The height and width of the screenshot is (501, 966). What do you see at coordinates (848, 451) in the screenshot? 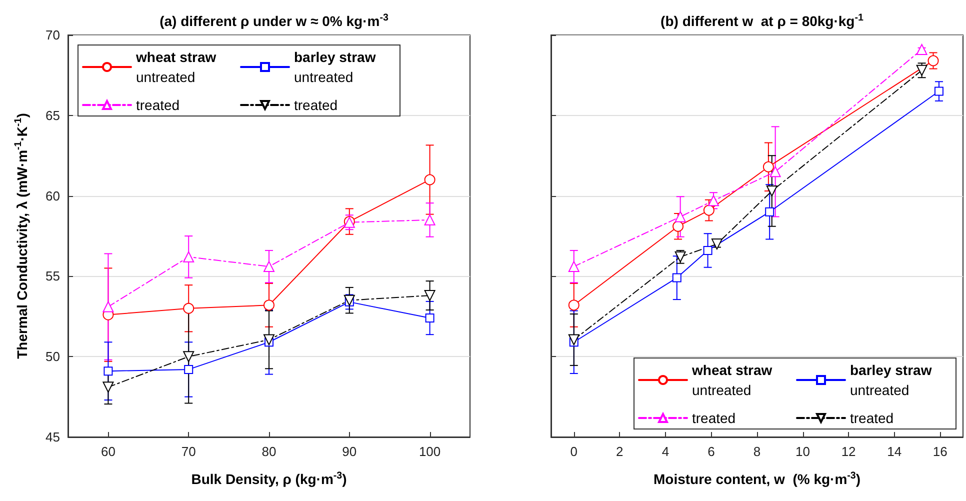
I see `x-tick-label: 12` at bounding box center [848, 451].